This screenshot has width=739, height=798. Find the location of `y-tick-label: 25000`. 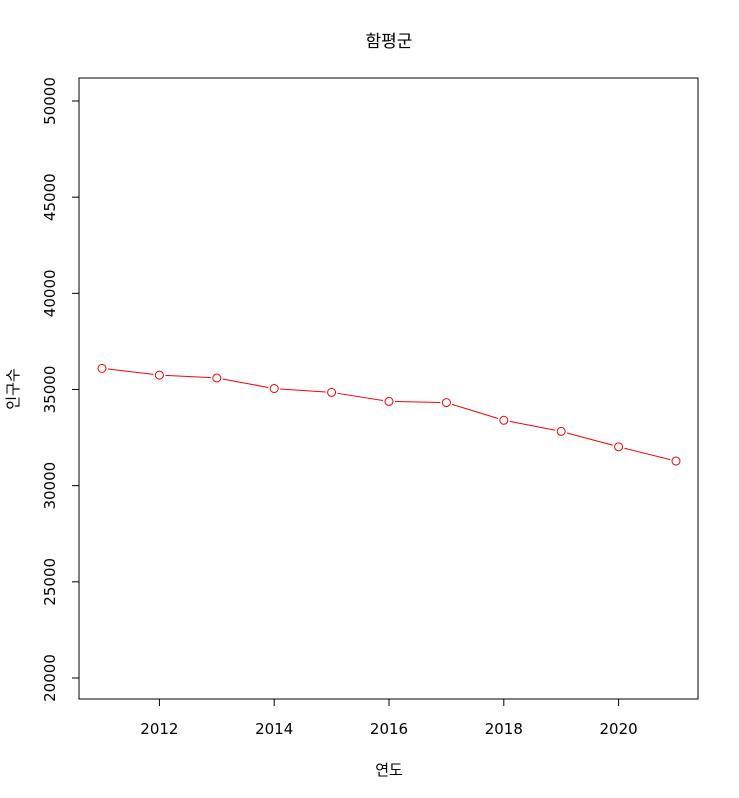

y-tick-label: 25000 is located at coordinates (50, 582).